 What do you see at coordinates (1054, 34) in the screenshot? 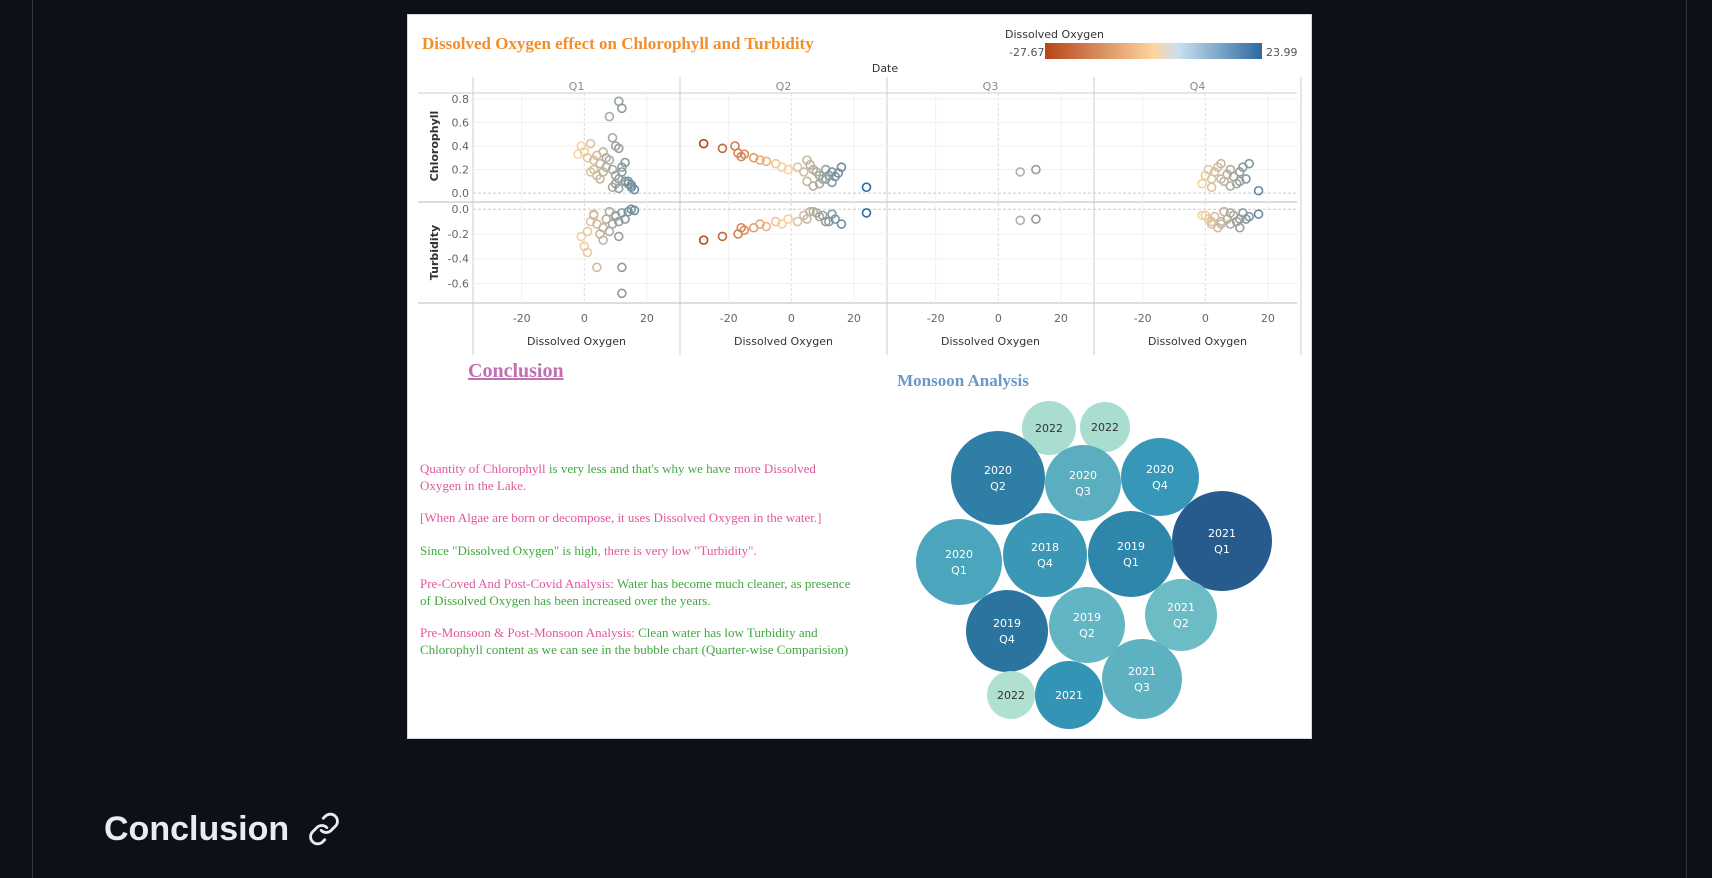
I see `legend-title: Dissolved Oxygen` at bounding box center [1054, 34].